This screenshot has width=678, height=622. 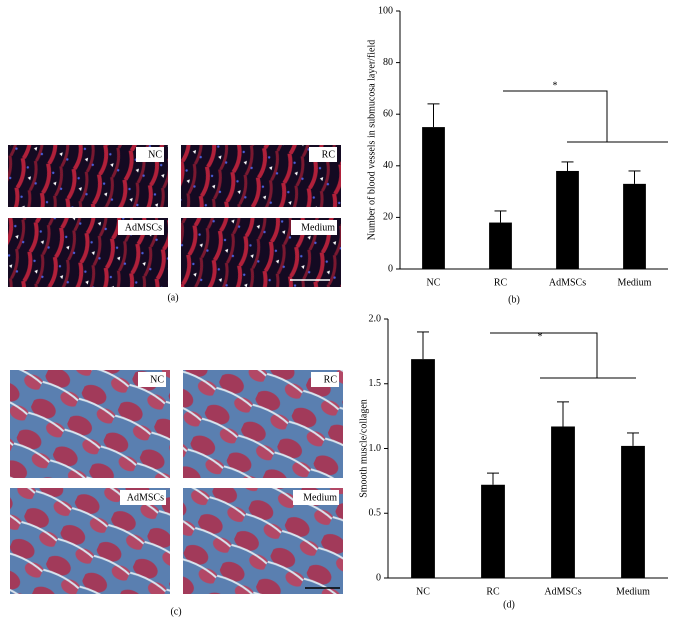 I want to click on y-tick-label: 2.0, so click(x=375, y=318).